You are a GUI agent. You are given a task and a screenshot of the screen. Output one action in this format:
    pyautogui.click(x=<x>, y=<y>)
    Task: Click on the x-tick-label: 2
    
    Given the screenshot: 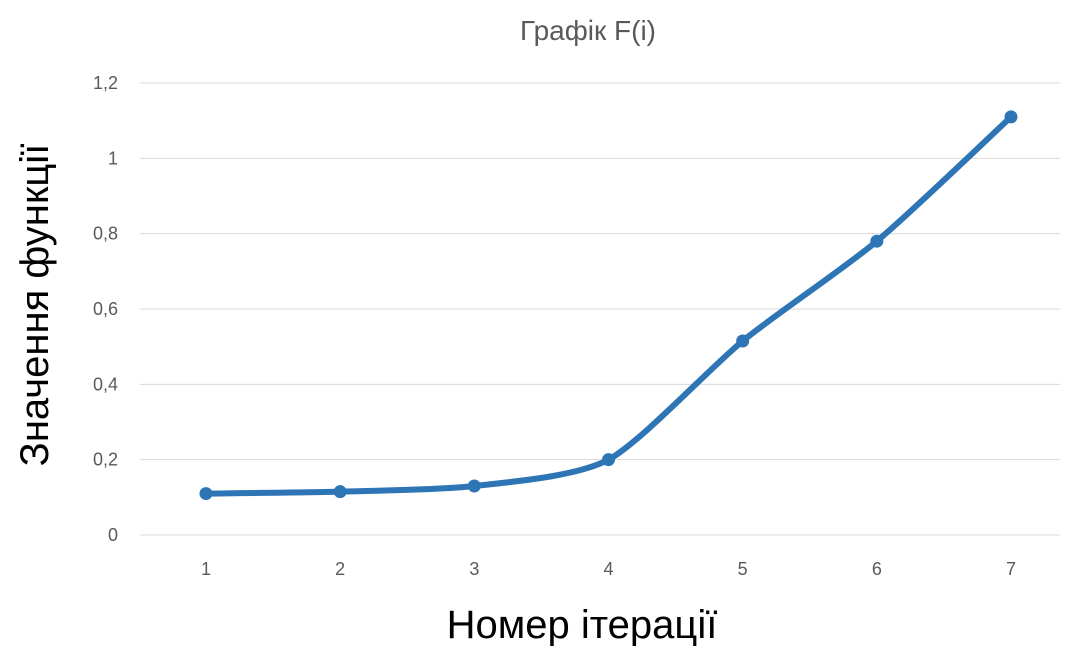 What is the action you would take?
    pyautogui.click(x=340, y=569)
    